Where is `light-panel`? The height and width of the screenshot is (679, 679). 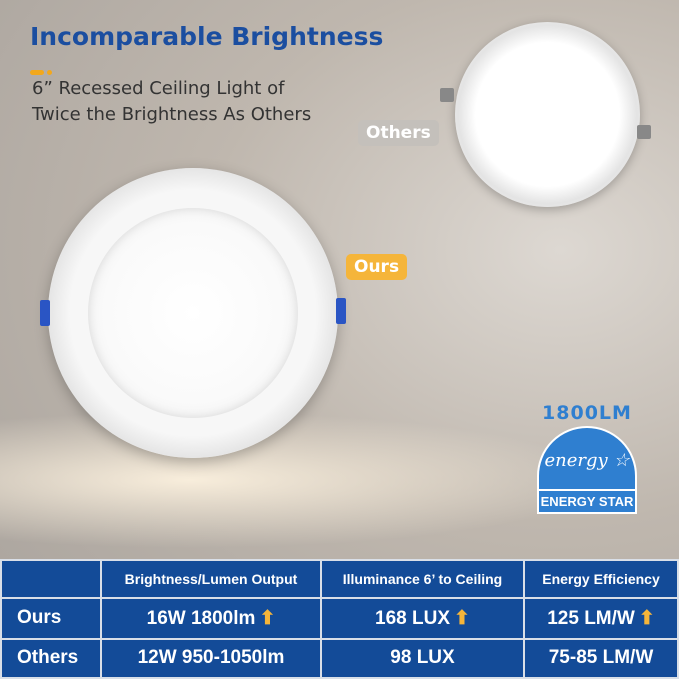
light-panel is located at coordinates (193, 313).